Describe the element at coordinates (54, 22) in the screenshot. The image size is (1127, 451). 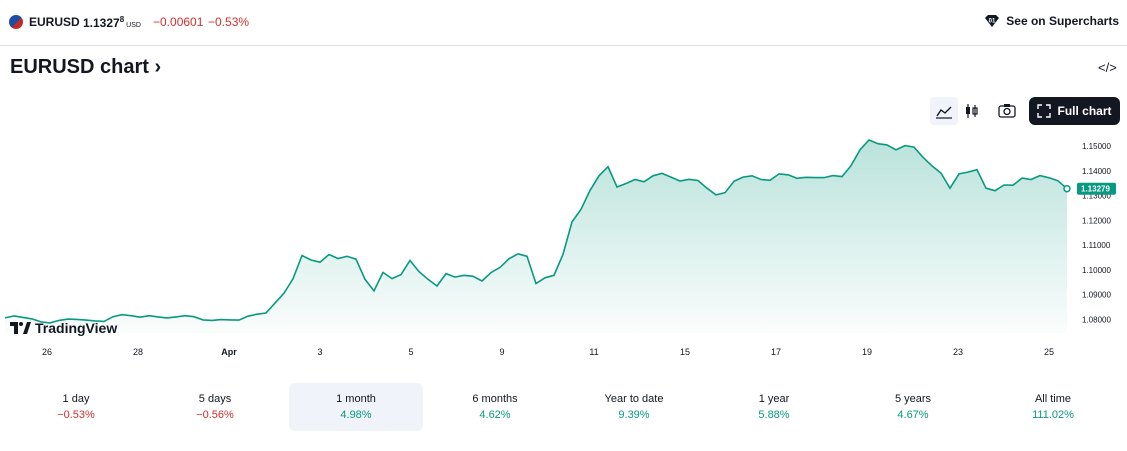
I see `symbol-name: EURUSD` at that location.